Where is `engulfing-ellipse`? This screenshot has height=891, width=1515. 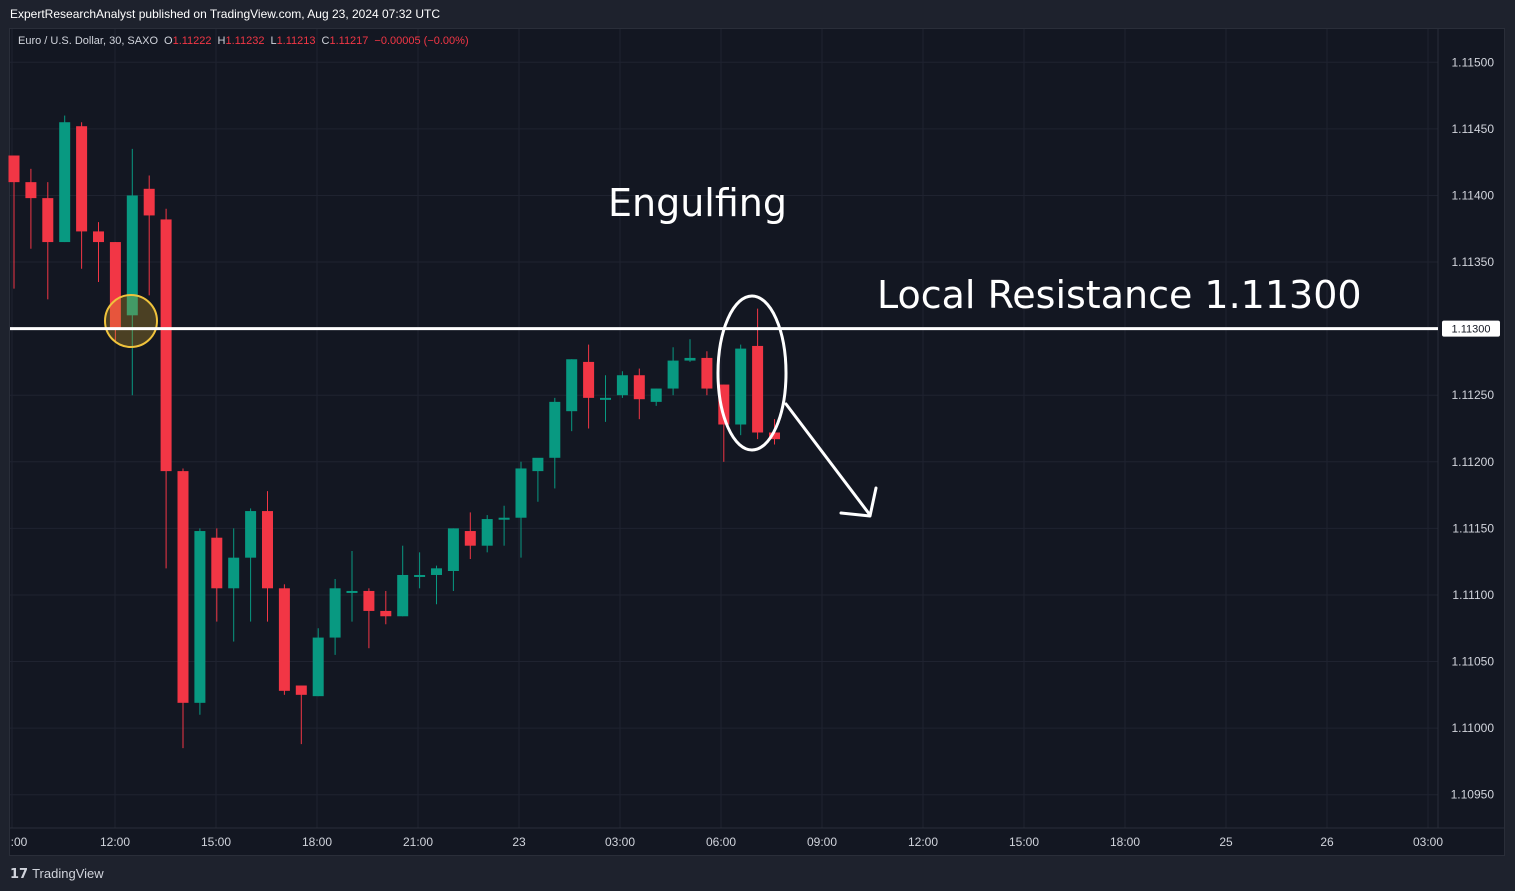
engulfing-ellipse is located at coordinates (752, 373).